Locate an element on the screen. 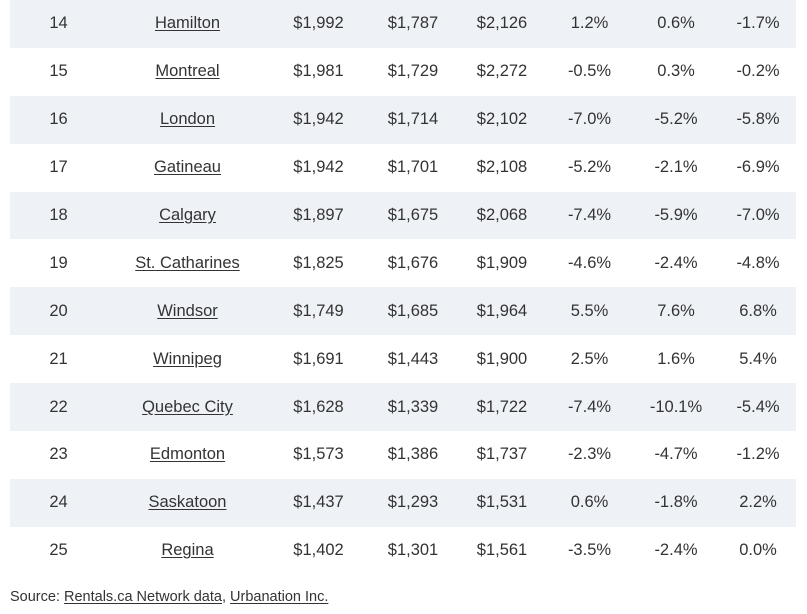  city-link: Windsor is located at coordinates (187, 310).